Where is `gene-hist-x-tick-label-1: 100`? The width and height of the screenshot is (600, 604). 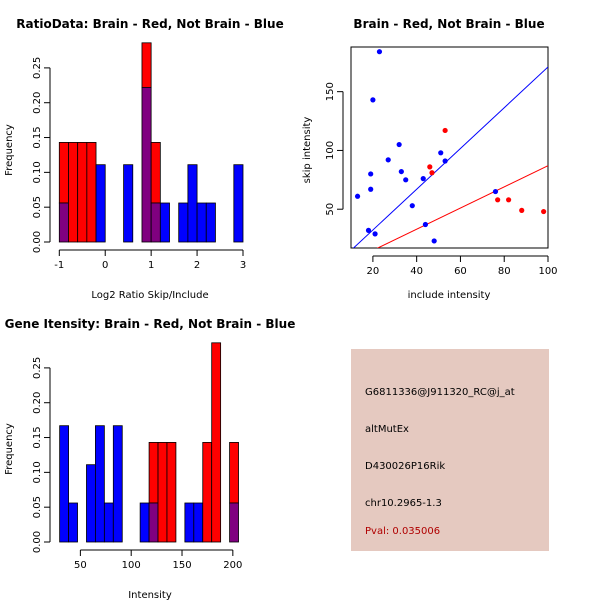 gene-hist-x-tick-label-1: 100 is located at coordinates (131, 565).